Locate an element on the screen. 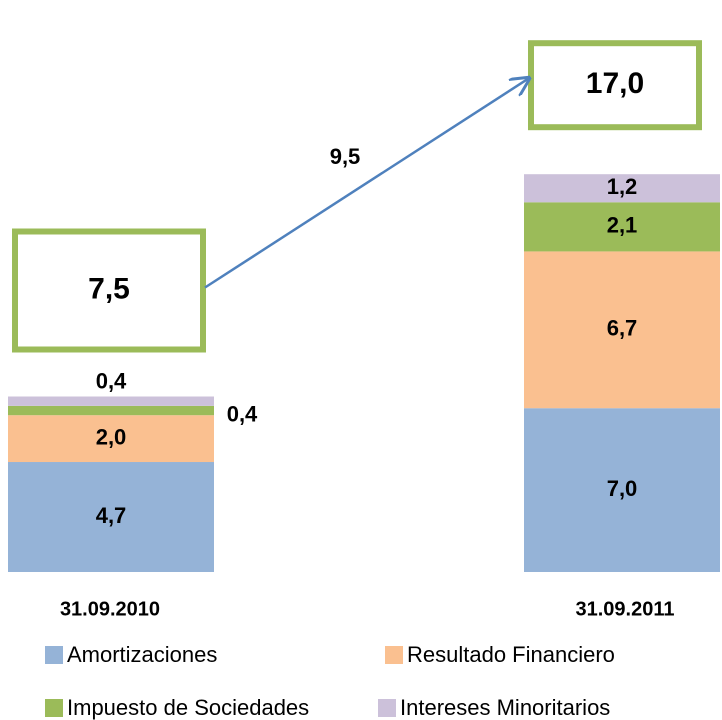 The width and height of the screenshot is (722, 720). value-label: 2,1 is located at coordinates (622, 225).